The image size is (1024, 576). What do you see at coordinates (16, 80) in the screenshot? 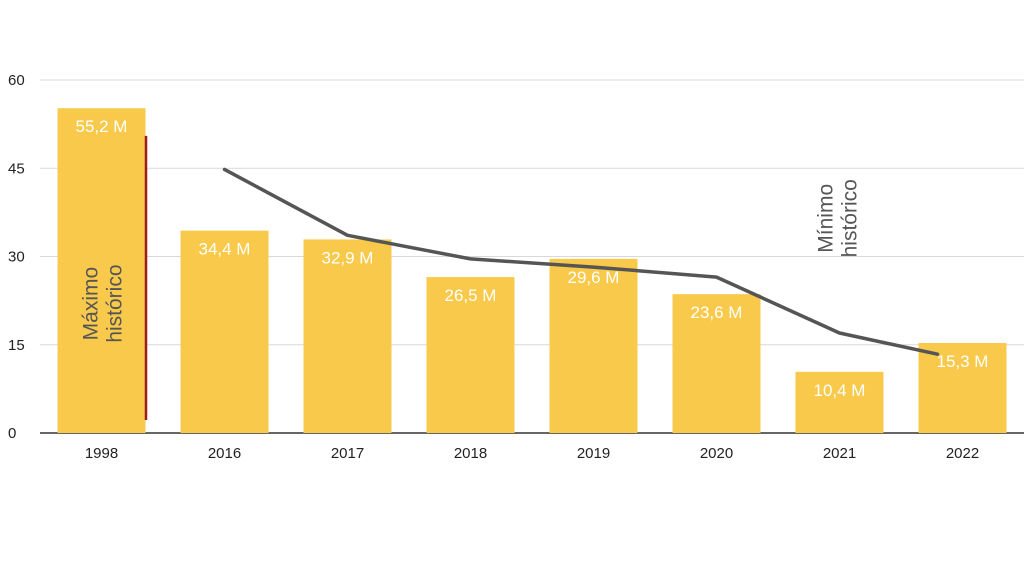
I see `y-tick-label: 60` at bounding box center [16, 80].